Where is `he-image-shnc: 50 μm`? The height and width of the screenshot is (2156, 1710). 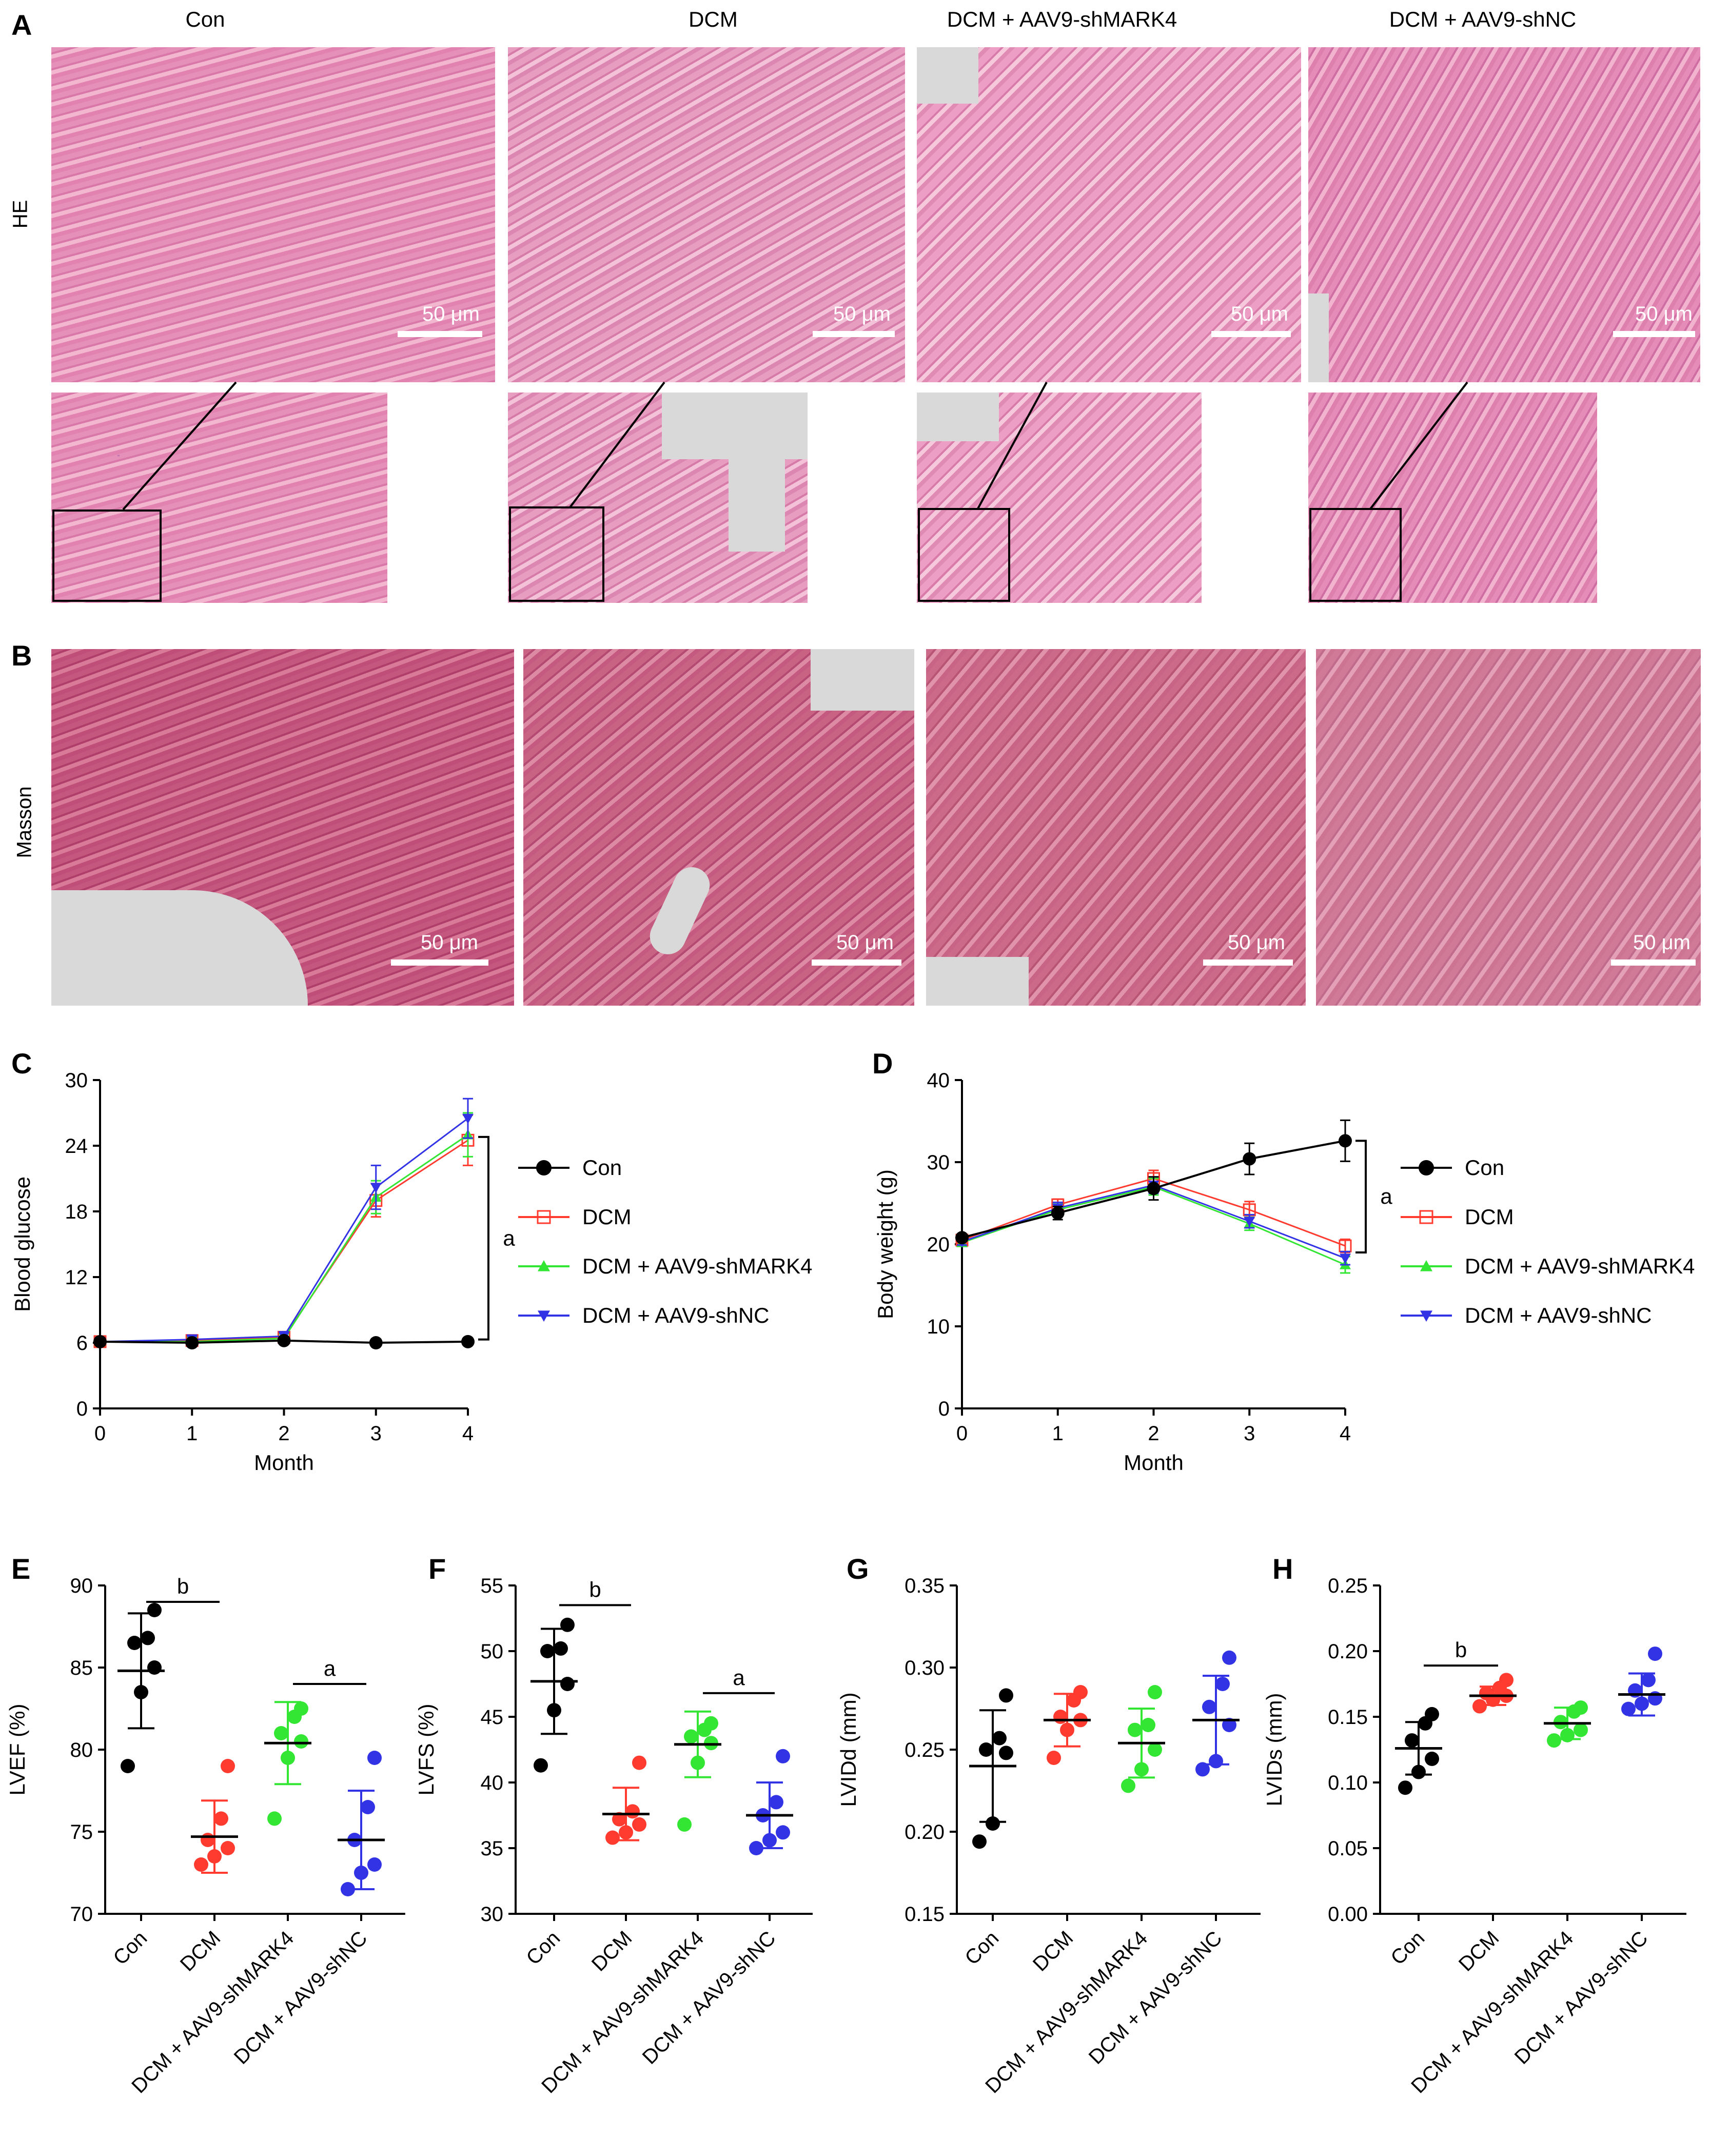
he-image-shnc: 50 μm is located at coordinates (1504, 214).